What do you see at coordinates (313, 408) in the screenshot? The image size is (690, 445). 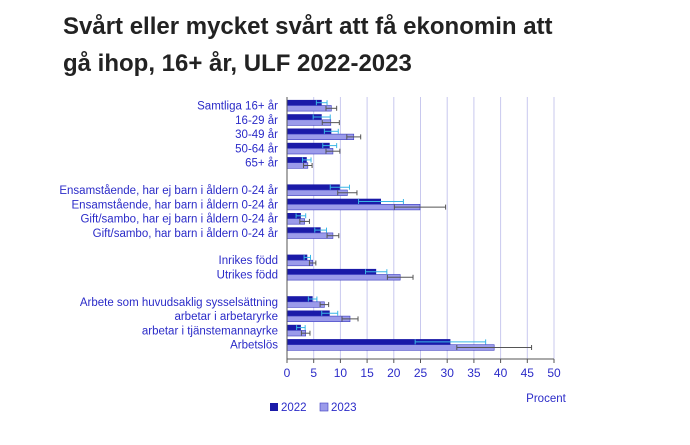 I see `legend: 2022 2023` at bounding box center [313, 408].